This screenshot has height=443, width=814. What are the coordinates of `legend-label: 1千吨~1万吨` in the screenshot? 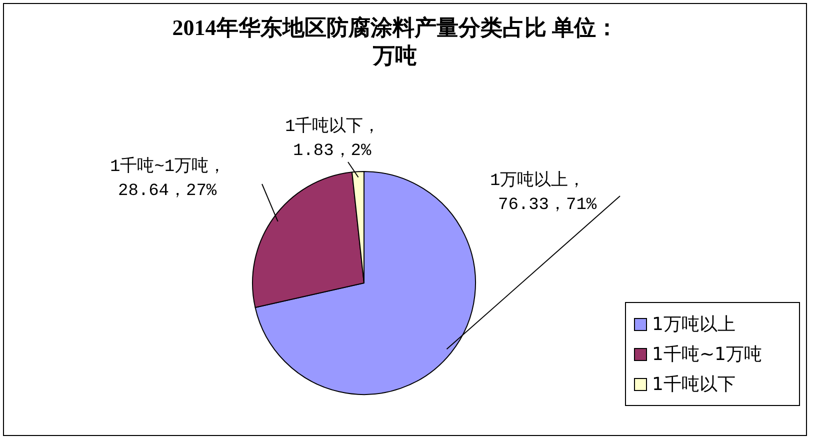 It's located at (707, 355).